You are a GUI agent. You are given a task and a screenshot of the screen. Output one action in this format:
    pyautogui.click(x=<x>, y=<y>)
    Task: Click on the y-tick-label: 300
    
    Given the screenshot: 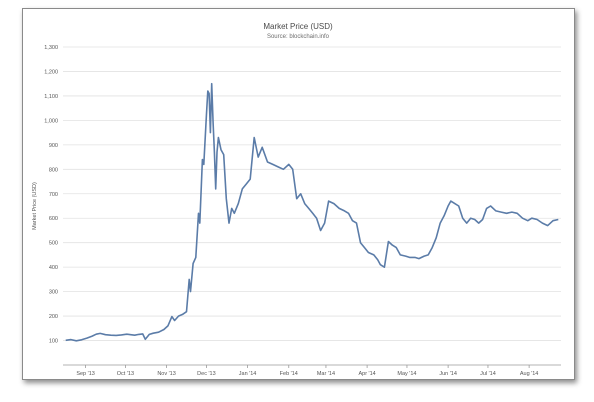 What is the action you would take?
    pyautogui.click(x=53, y=293)
    